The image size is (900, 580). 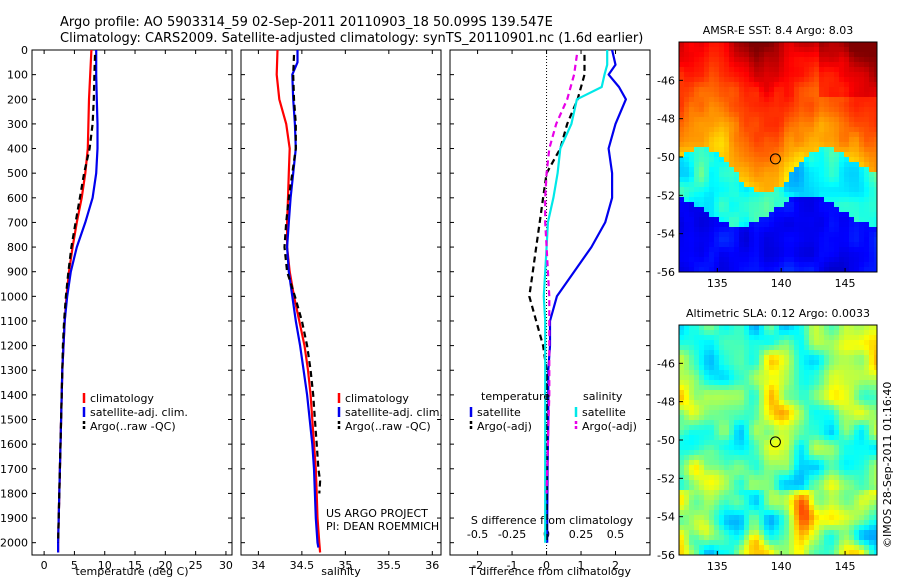 What do you see at coordinates (14, 420) in the screenshot?
I see `y-tick-label: 1500` at bounding box center [14, 420].